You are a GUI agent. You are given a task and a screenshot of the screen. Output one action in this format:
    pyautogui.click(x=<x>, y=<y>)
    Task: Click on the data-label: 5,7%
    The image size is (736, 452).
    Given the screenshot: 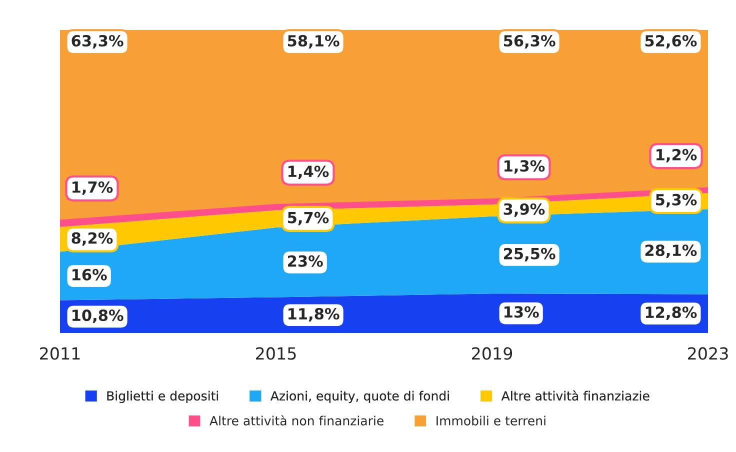 What is the action you would take?
    pyautogui.click(x=308, y=219)
    